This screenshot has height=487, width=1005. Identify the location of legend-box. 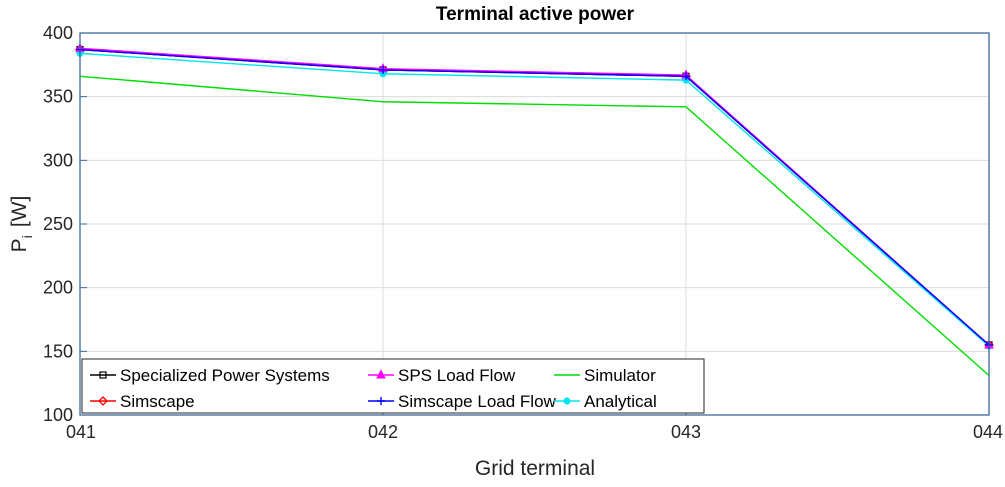
(393, 386).